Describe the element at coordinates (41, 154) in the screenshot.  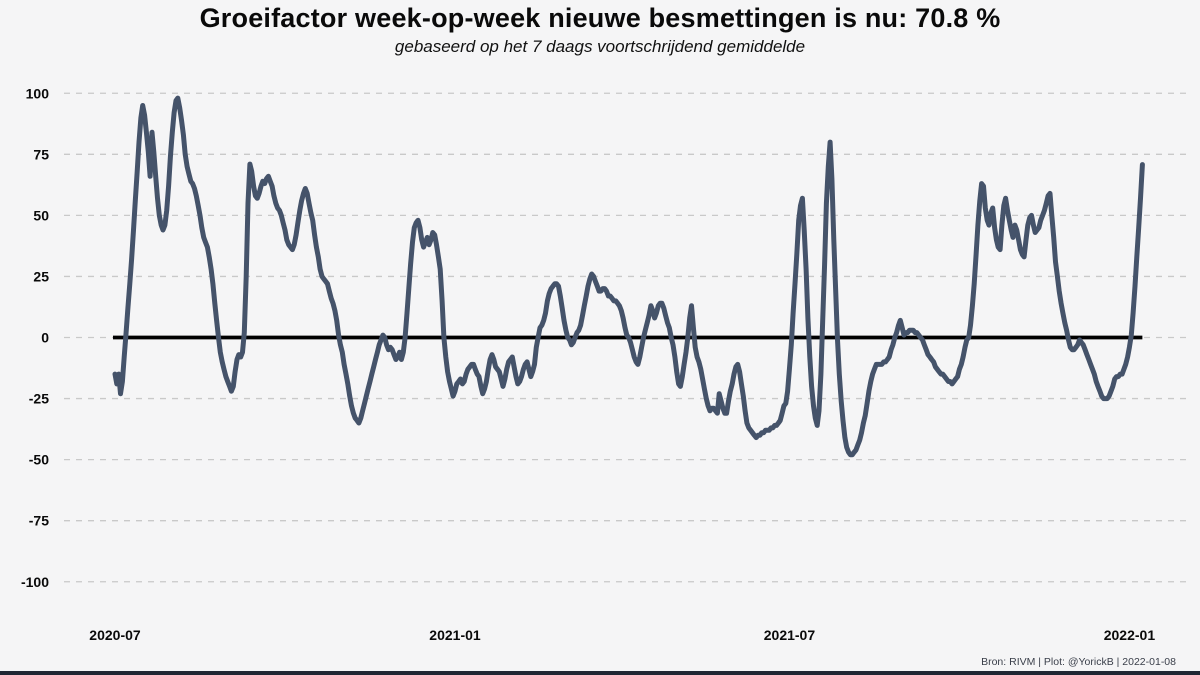
I see `y-tick-label: 75` at that location.